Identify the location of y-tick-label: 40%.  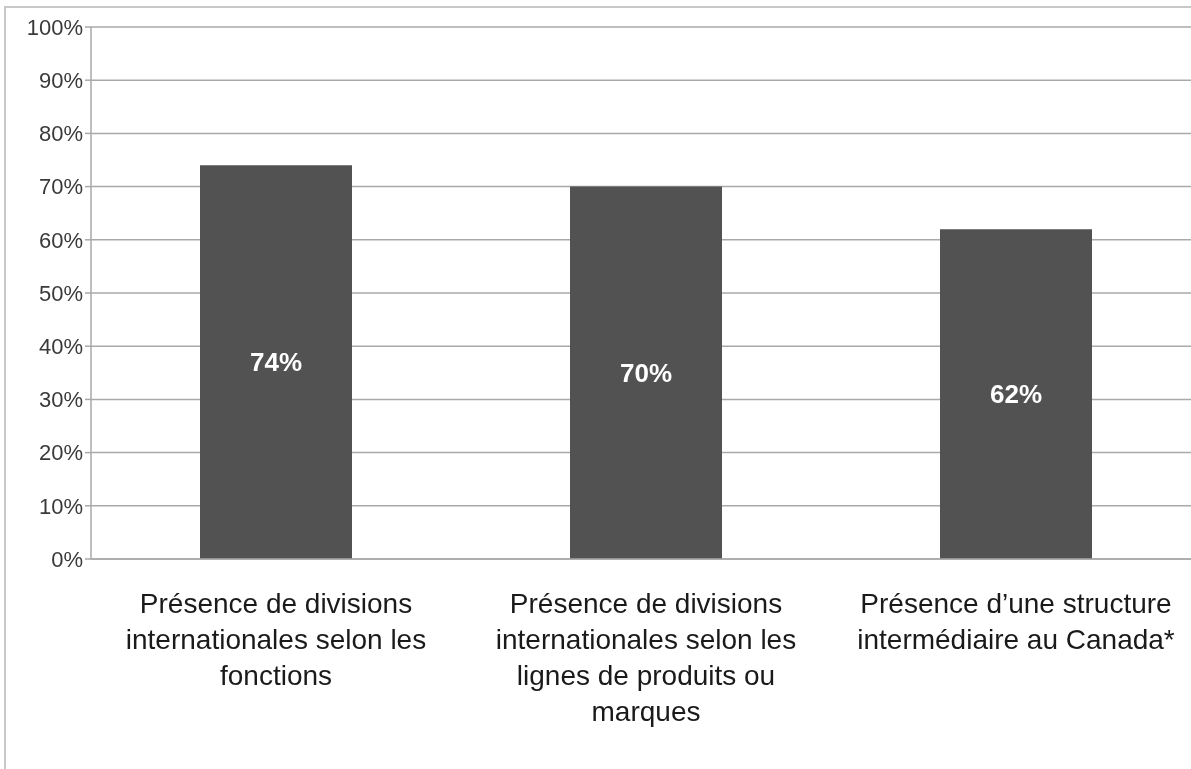
(60, 347).